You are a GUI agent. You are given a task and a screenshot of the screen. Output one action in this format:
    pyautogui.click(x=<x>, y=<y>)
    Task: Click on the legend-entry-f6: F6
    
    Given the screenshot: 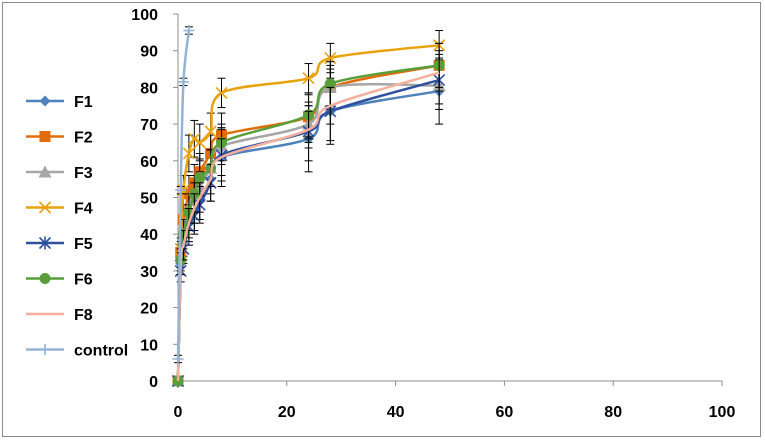 What is the action you would take?
    pyautogui.click(x=59, y=280)
    